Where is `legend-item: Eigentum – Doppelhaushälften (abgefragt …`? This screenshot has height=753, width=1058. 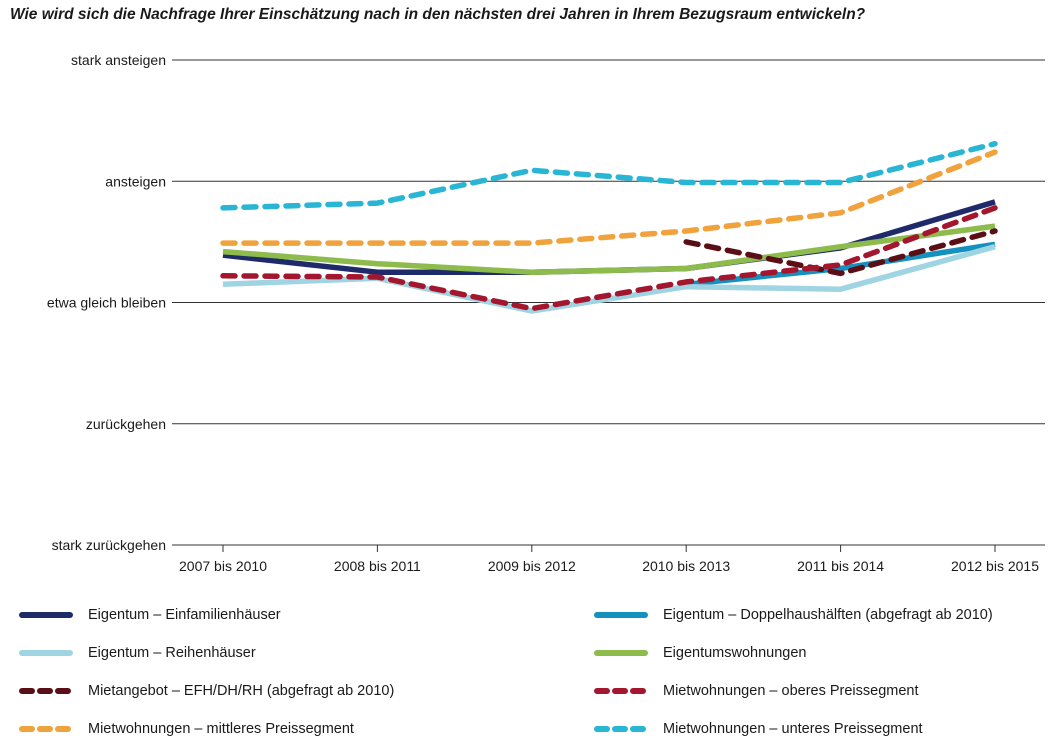 legend-item: Eigentum – Doppelhaushälften (abgefragt … is located at coordinates (793, 615).